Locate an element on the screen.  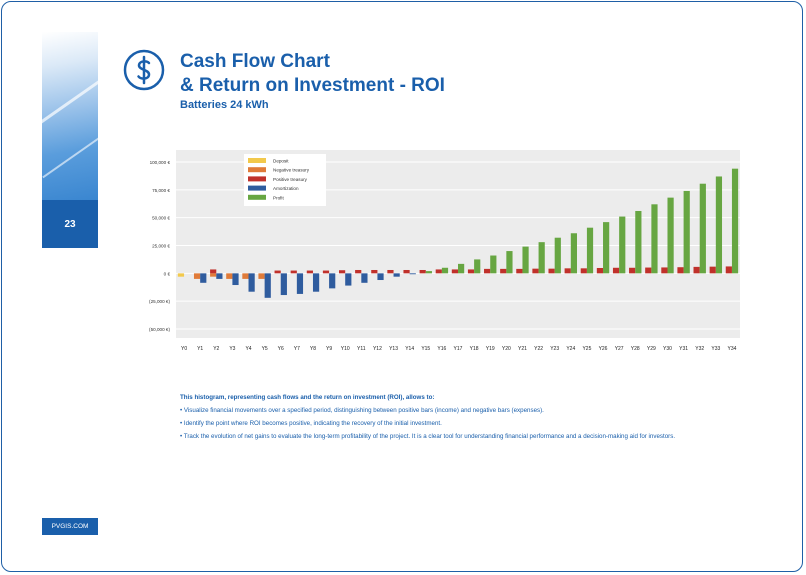
x-tick-label: Y29 is located at coordinates (651, 349).